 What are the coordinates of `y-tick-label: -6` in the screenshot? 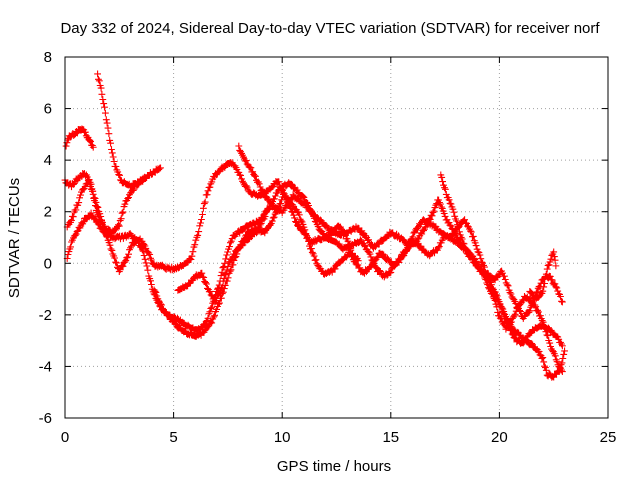 It's located at (45, 418).